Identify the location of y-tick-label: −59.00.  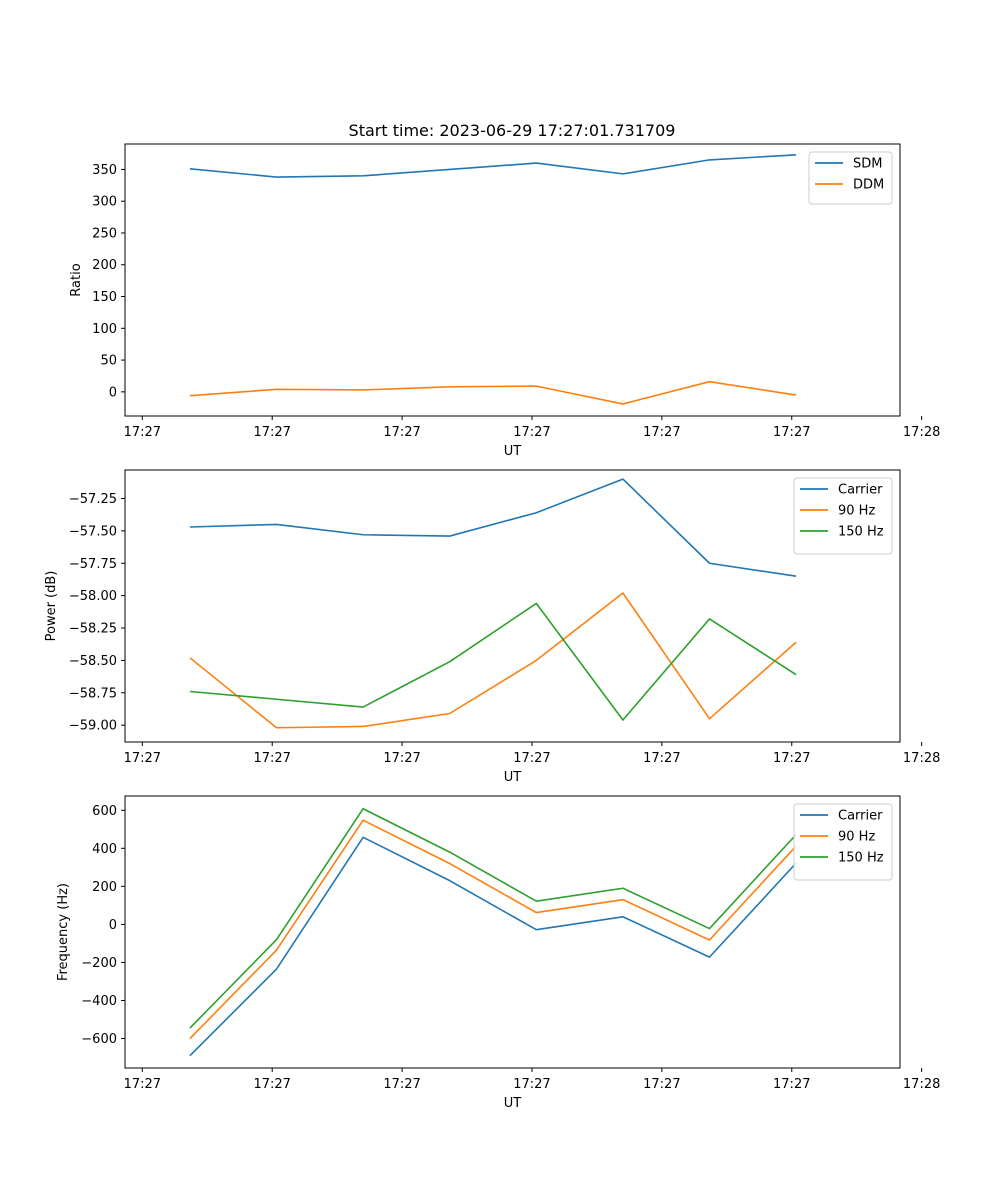
(93, 726).